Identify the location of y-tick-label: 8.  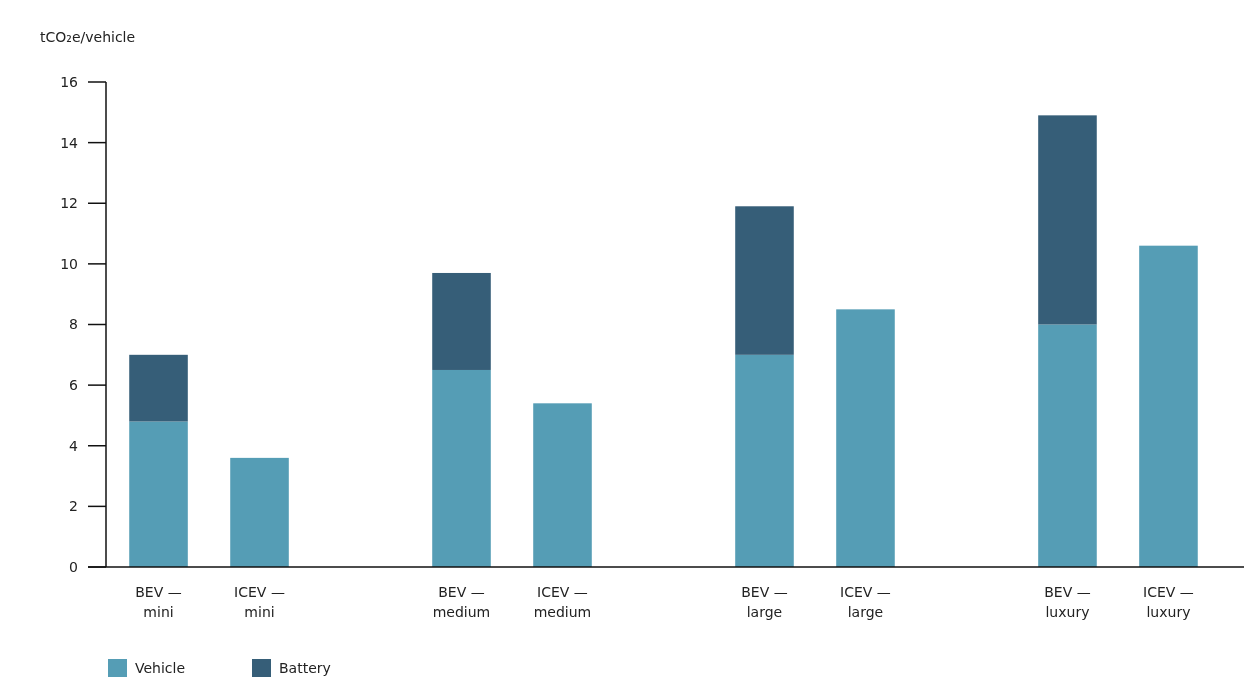
(73, 324).